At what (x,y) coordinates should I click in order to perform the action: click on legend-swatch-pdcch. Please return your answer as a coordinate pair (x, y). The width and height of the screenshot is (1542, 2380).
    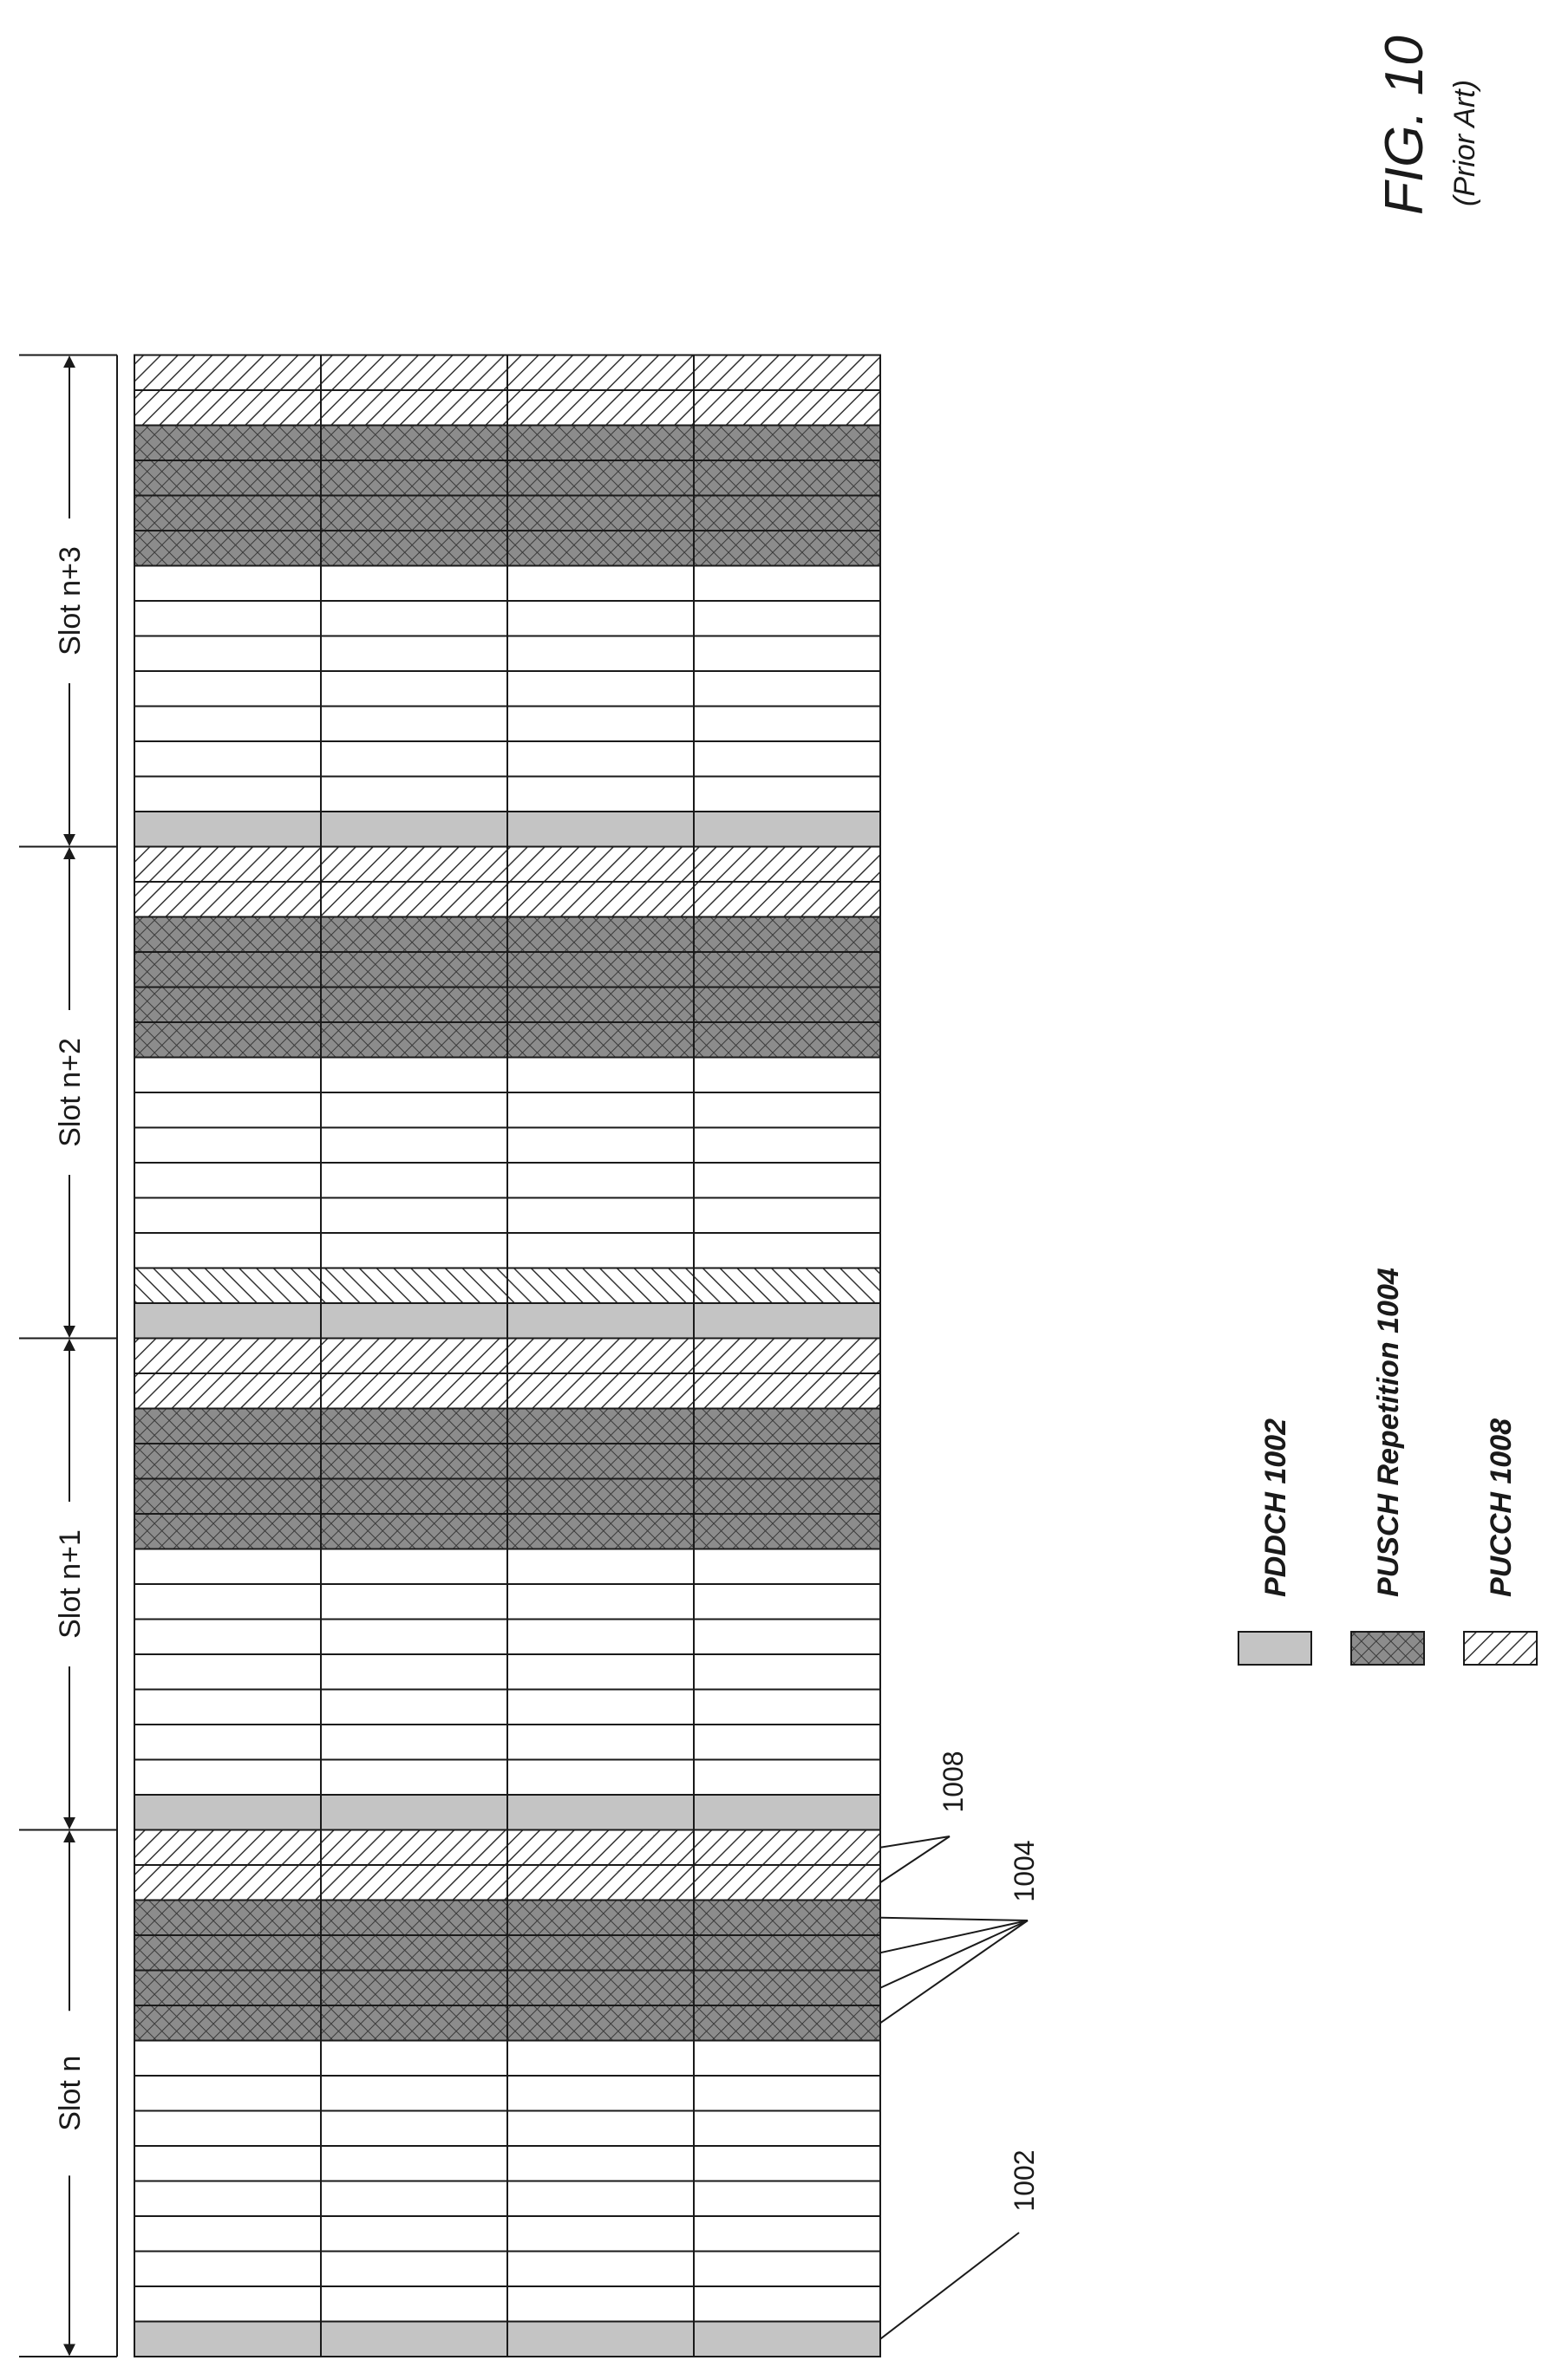
    Looking at the image, I should click on (1275, 1648).